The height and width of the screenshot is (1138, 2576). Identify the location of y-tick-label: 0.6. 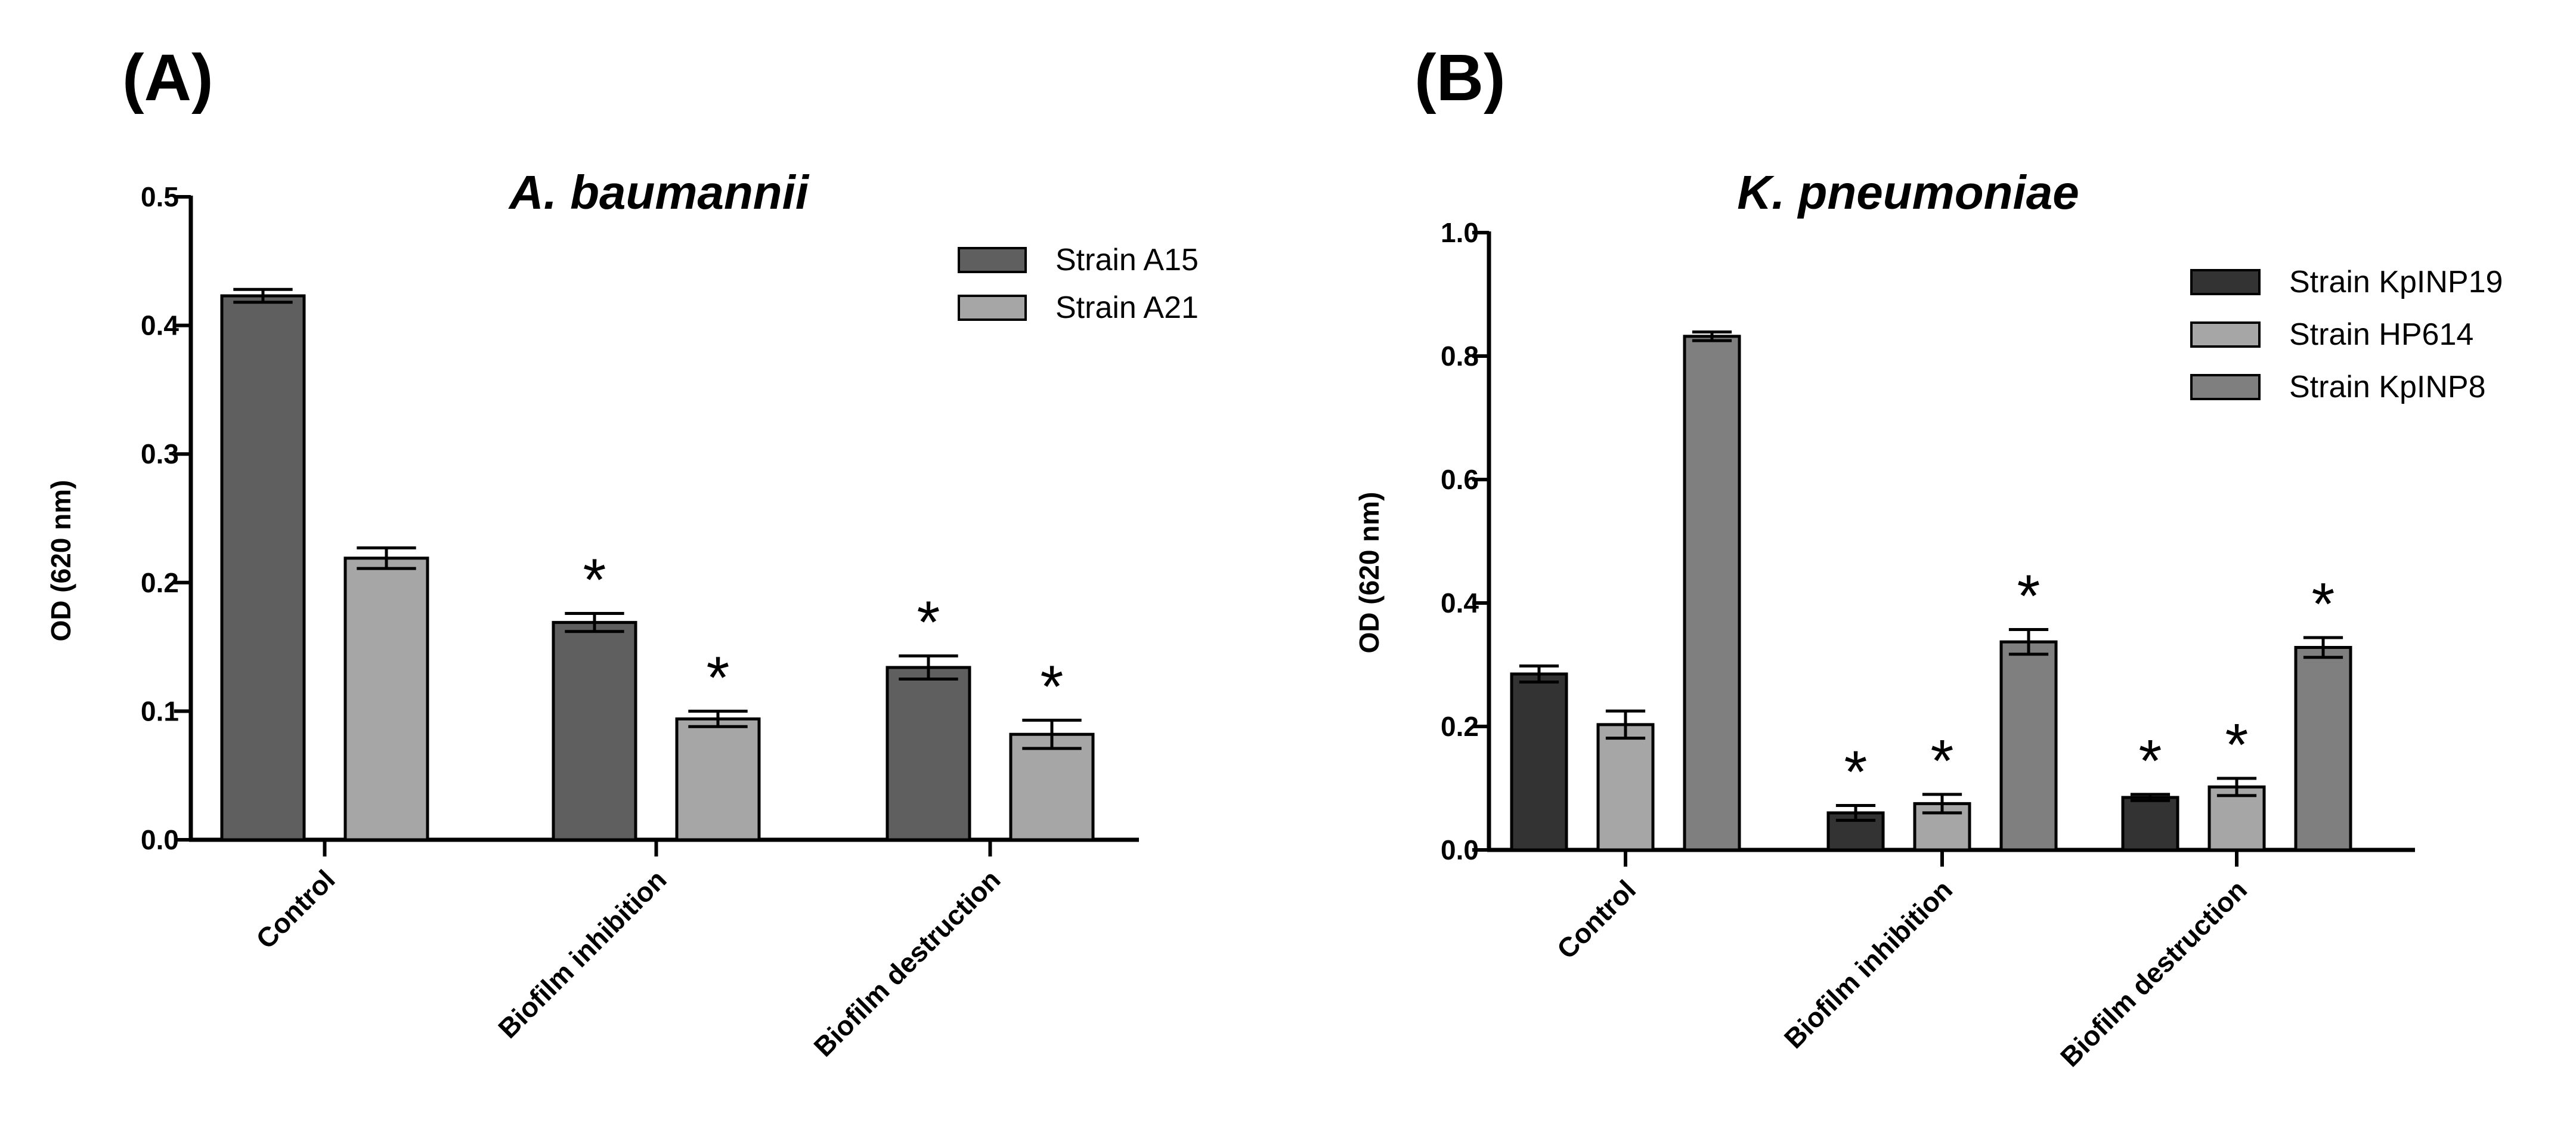
(1460, 479).